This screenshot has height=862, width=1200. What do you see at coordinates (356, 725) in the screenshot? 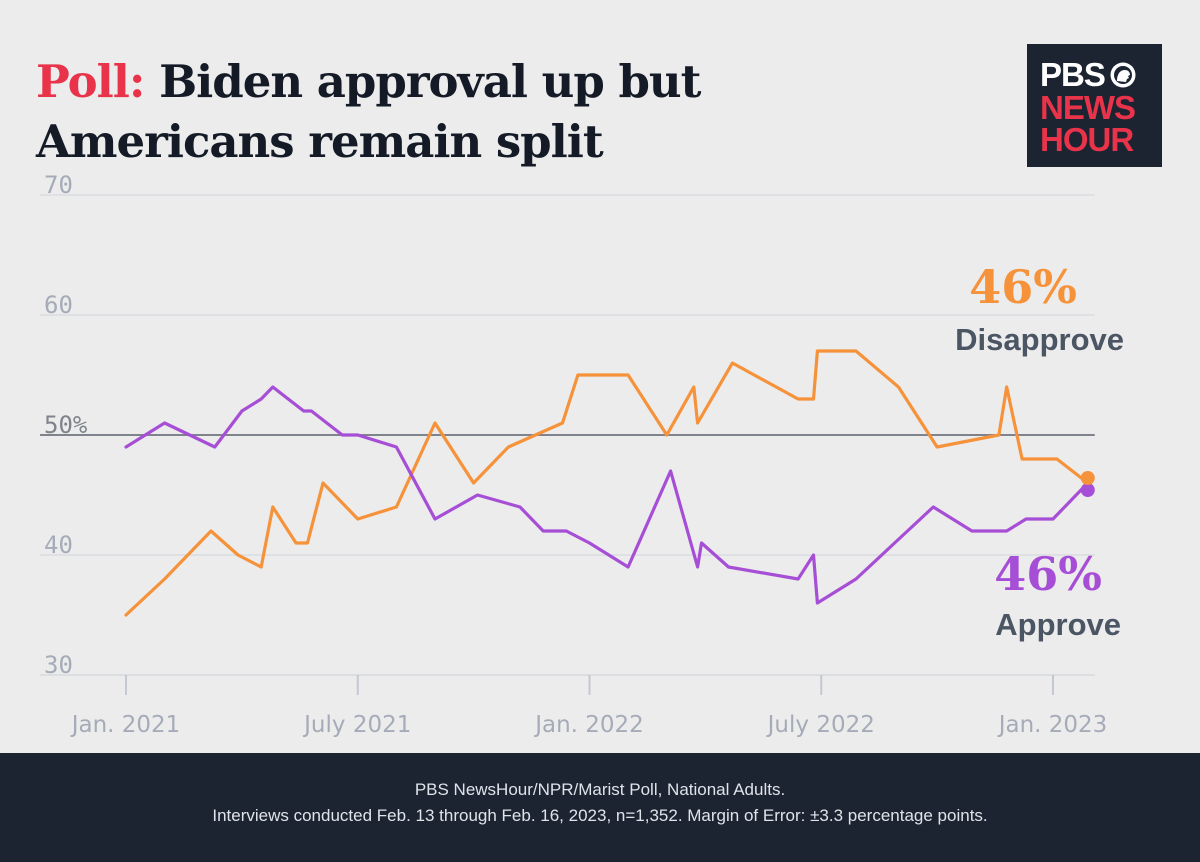
I see `x-tick-label: July 2021` at bounding box center [356, 725].